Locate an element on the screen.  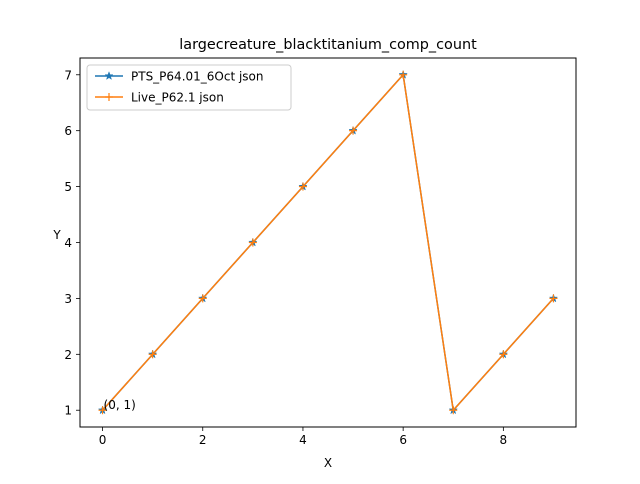
y-axis: 1 2 3 4 5 6 7 is located at coordinates (72, 243).